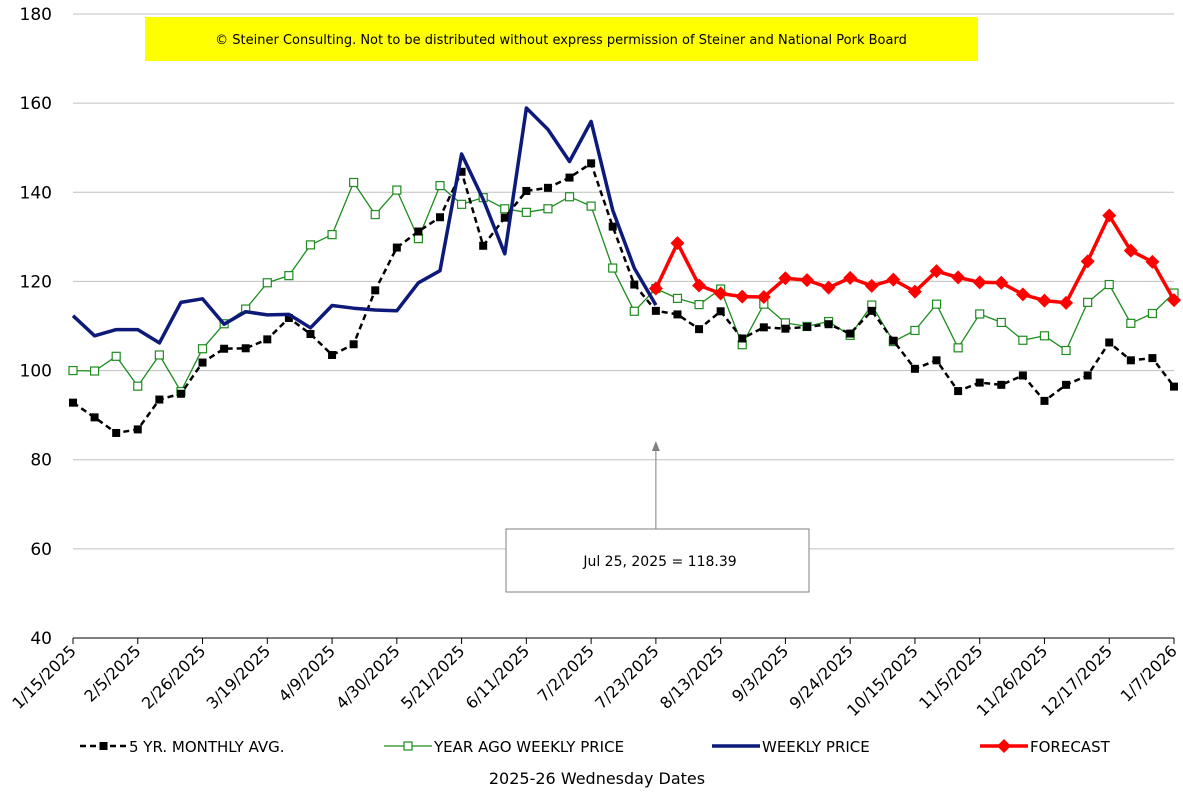 Image resolution: width=1183 pixels, height=794 pixels. Describe the element at coordinates (307, 673) in the screenshot. I see `x-tick-label: 4/9/2025` at that location.